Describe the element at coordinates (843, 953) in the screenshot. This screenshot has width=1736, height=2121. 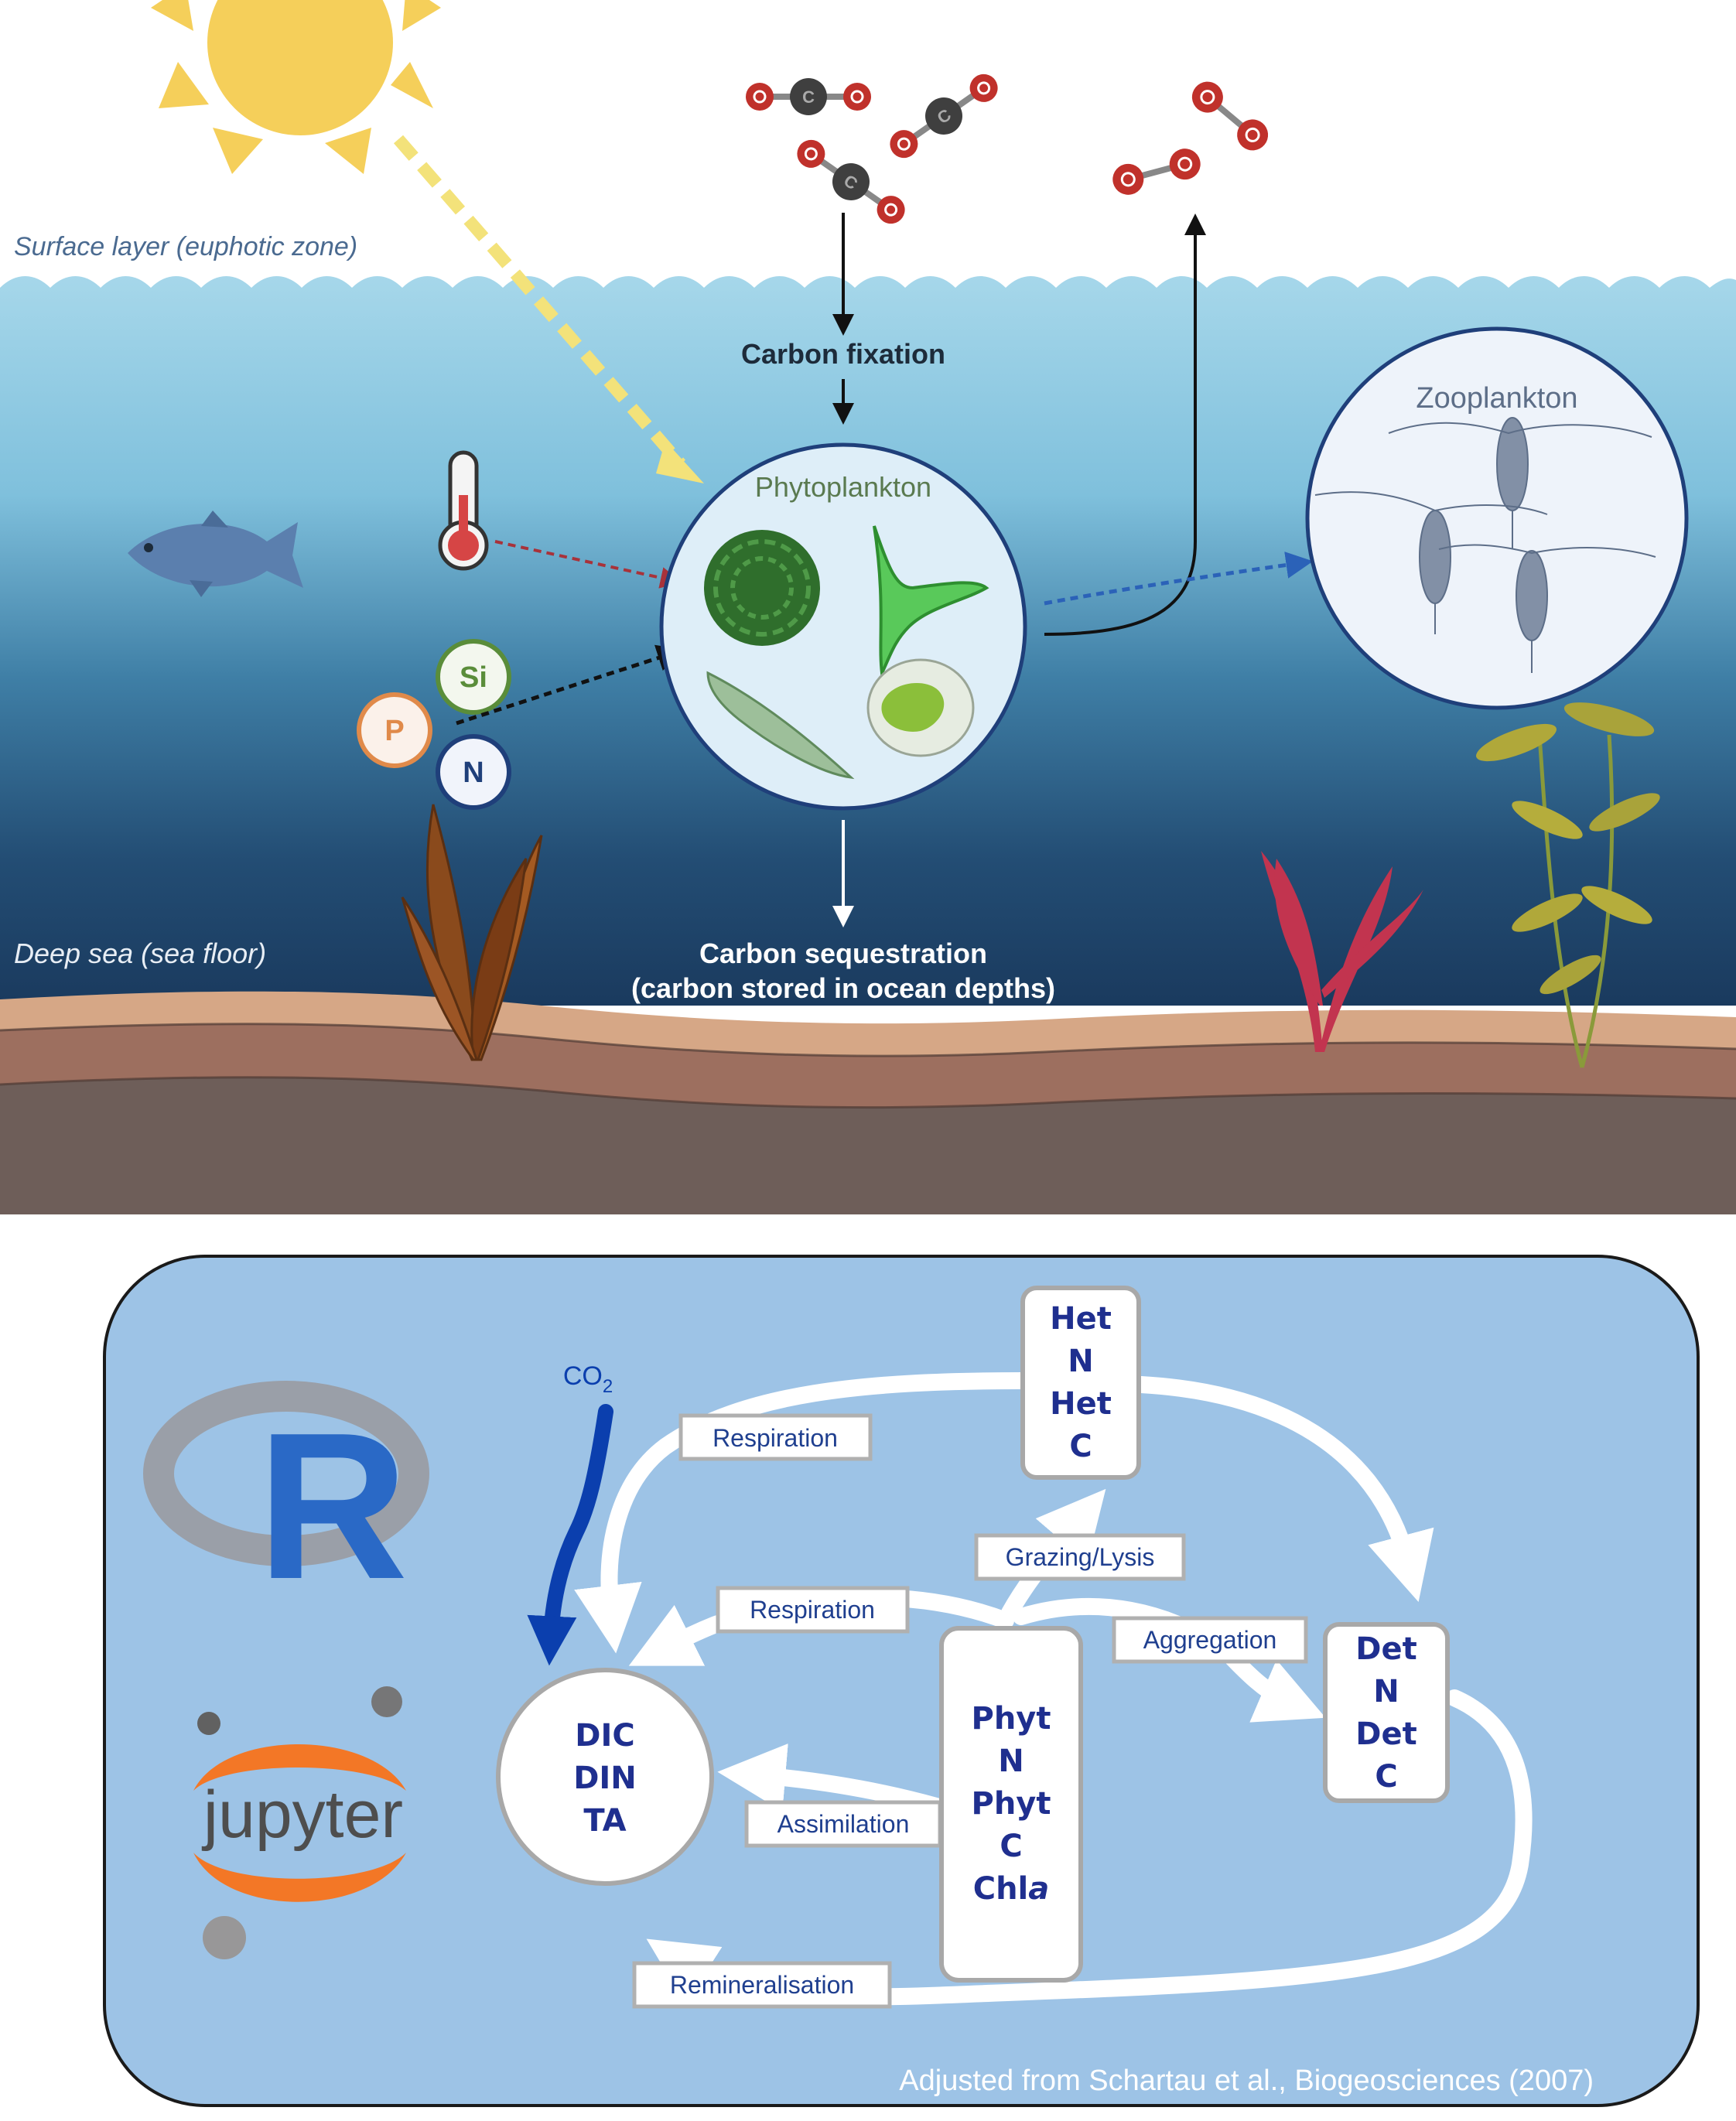
I see `carbon-sequestration-line1: Carbon sequestration` at that location.